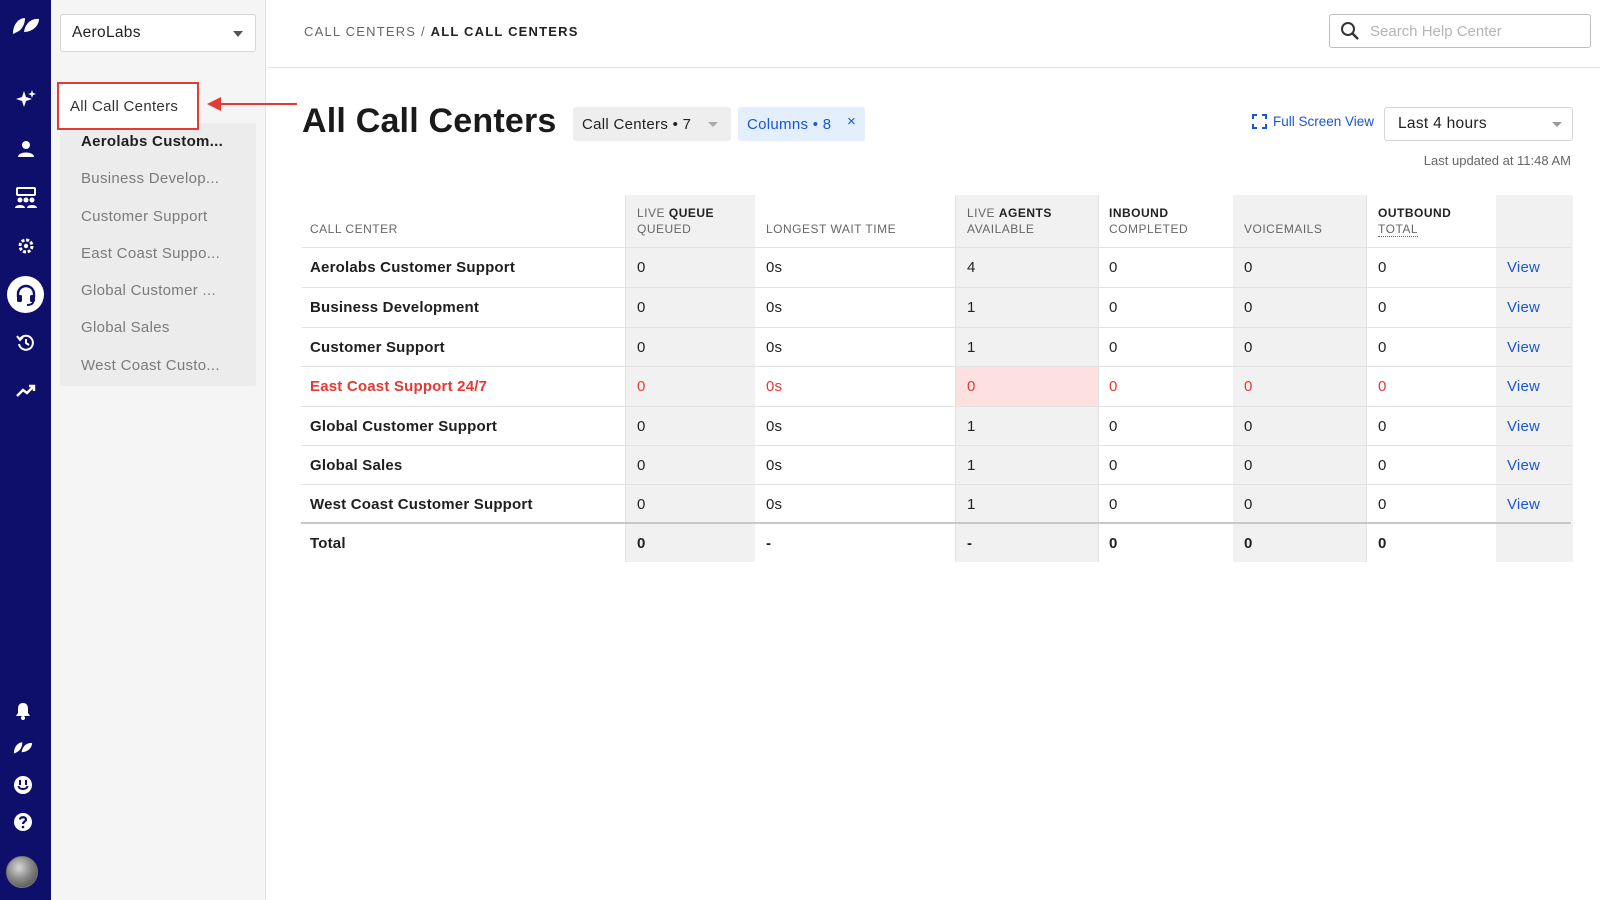 Image resolution: width=1600 pixels, height=900 pixels. I want to click on columns-filter: Columns • 8 ×, so click(801, 124).